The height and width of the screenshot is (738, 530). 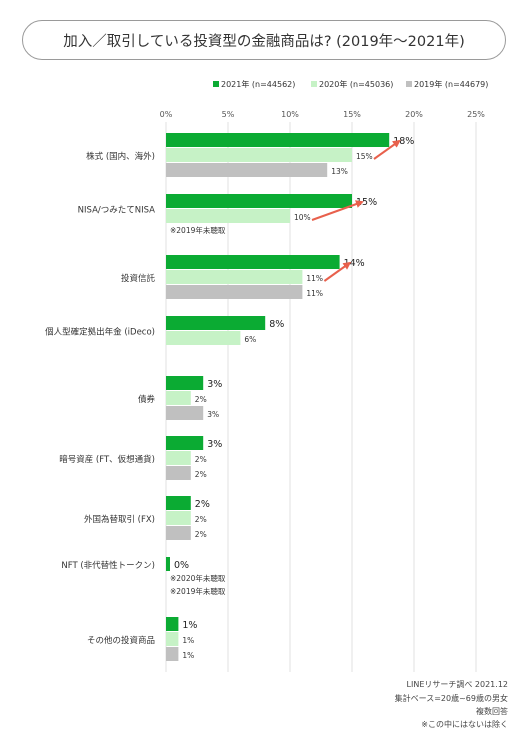 What do you see at coordinates (354, 263) in the screenshot?
I see `data-label: 14%` at bounding box center [354, 263].